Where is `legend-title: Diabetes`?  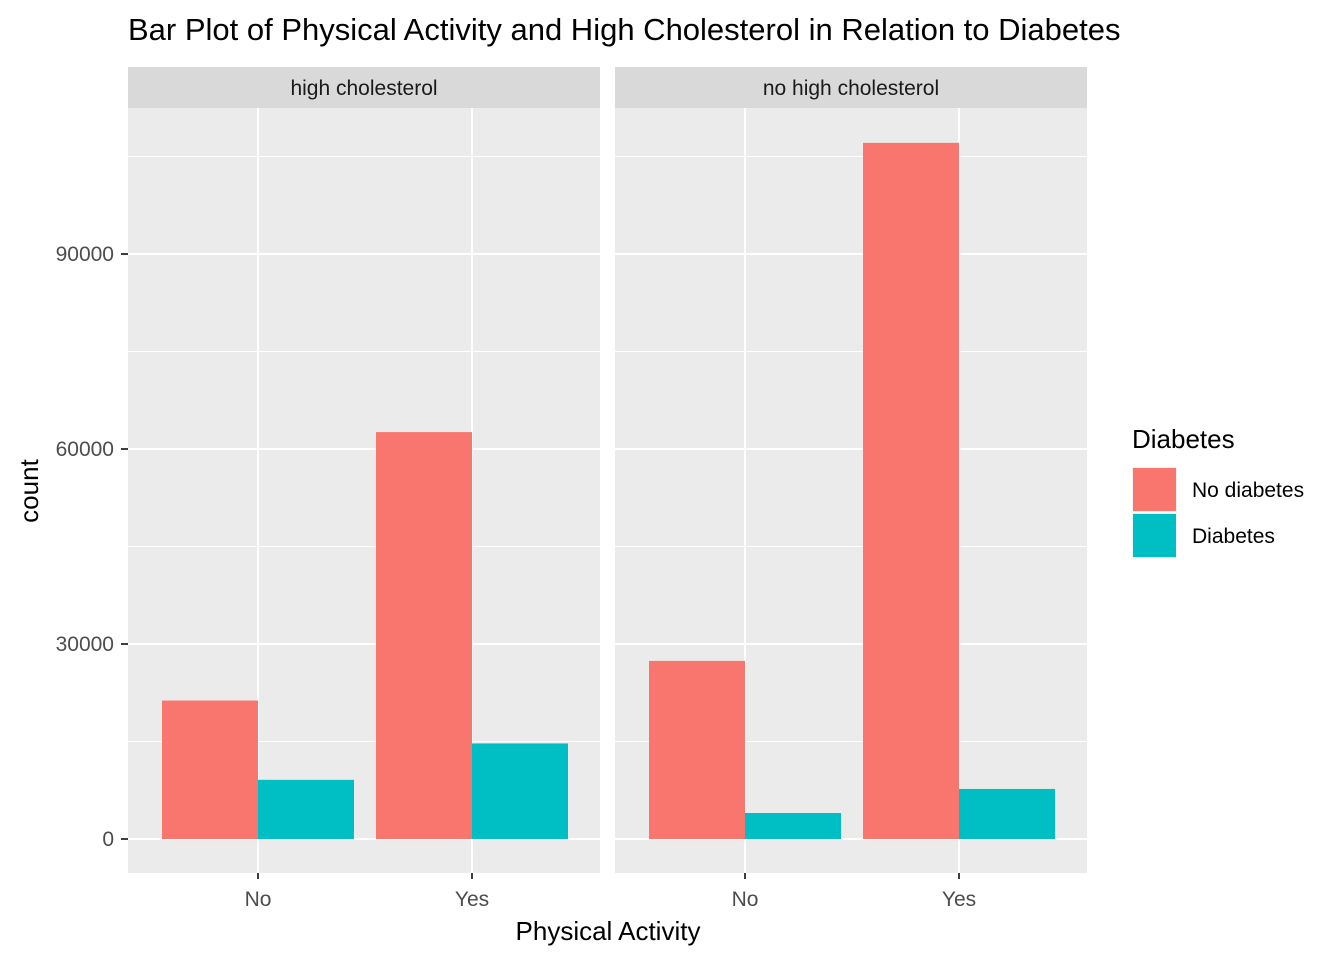
legend-title: Diabetes is located at coordinates (1183, 439).